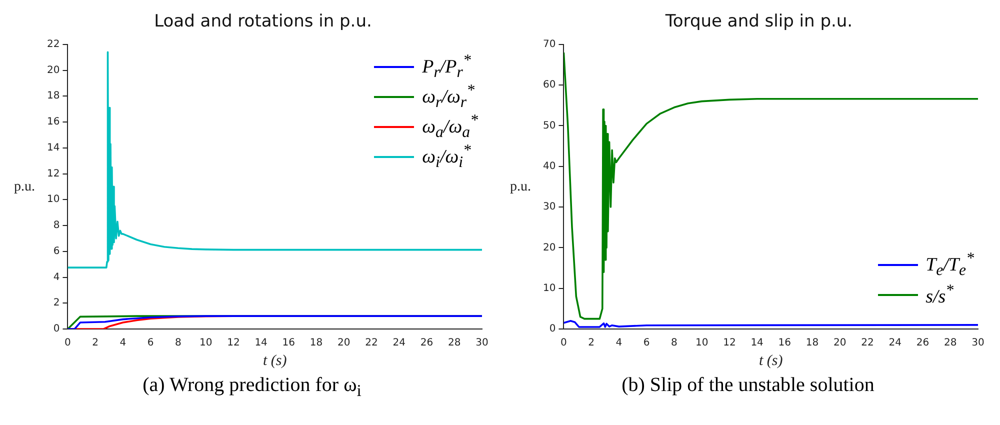 The width and height of the screenshot is (1000, 425). What do you see at coordinates (53, 122) in the screenshot?
I see `y-tick-label: 16` at bounding box center [53, 122].